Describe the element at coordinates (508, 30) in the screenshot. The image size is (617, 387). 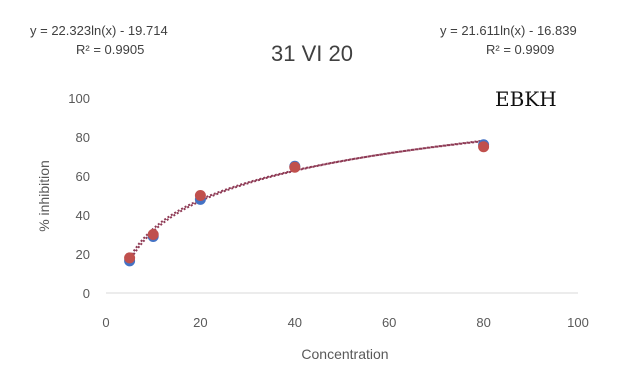
I see `trendline-2-equation: y = 21.611ln(x) - 16.839` at that location.